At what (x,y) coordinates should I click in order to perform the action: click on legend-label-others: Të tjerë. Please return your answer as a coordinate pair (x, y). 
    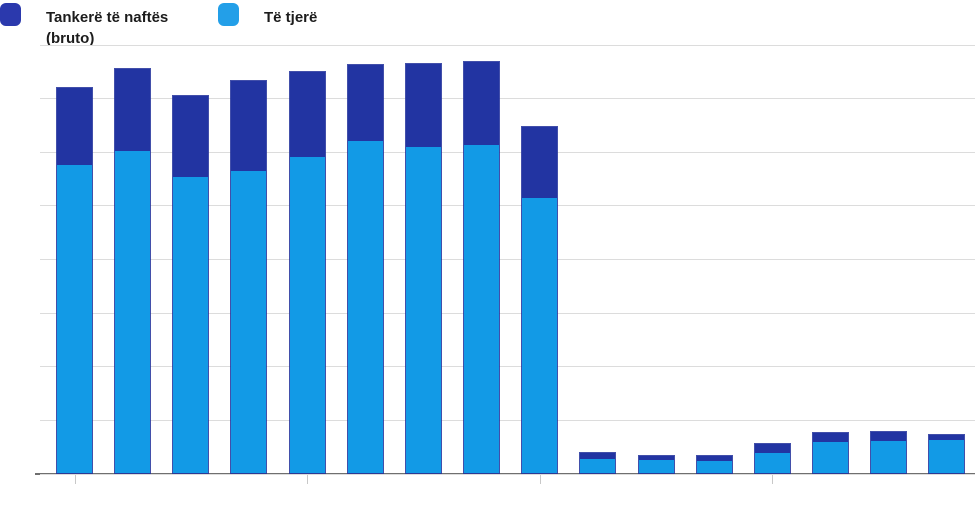
    Looking at the image, I should click on (291, 17).